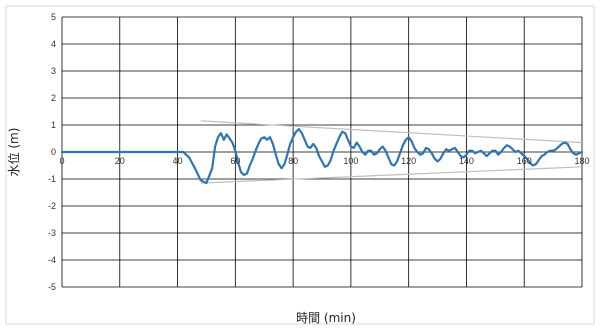  I want to click on y-tick-label: 4, so click(53, 44).